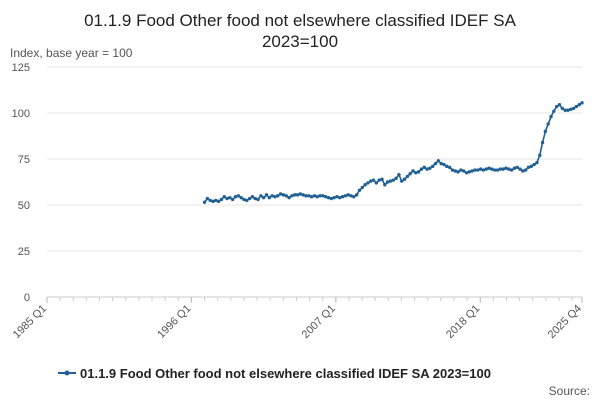  What do you see at coordinates (297, 322) in the screenshot?
I see `x-tick-labels: 1985 Q1 1996 Q1 2007 Q1 2018 Q1 2025 Q4` at bounding box center [297, 322].